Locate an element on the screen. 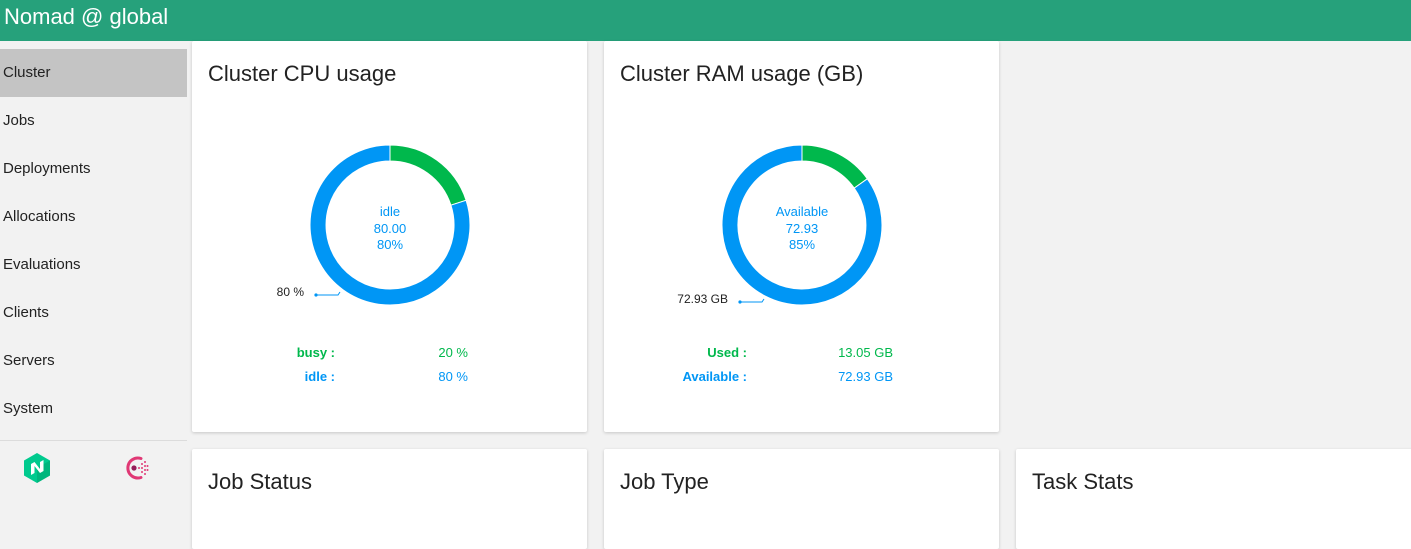  ram-legend: Used : 13.05 GB Available : 72.93 GB is located at coordinates (801, 365).